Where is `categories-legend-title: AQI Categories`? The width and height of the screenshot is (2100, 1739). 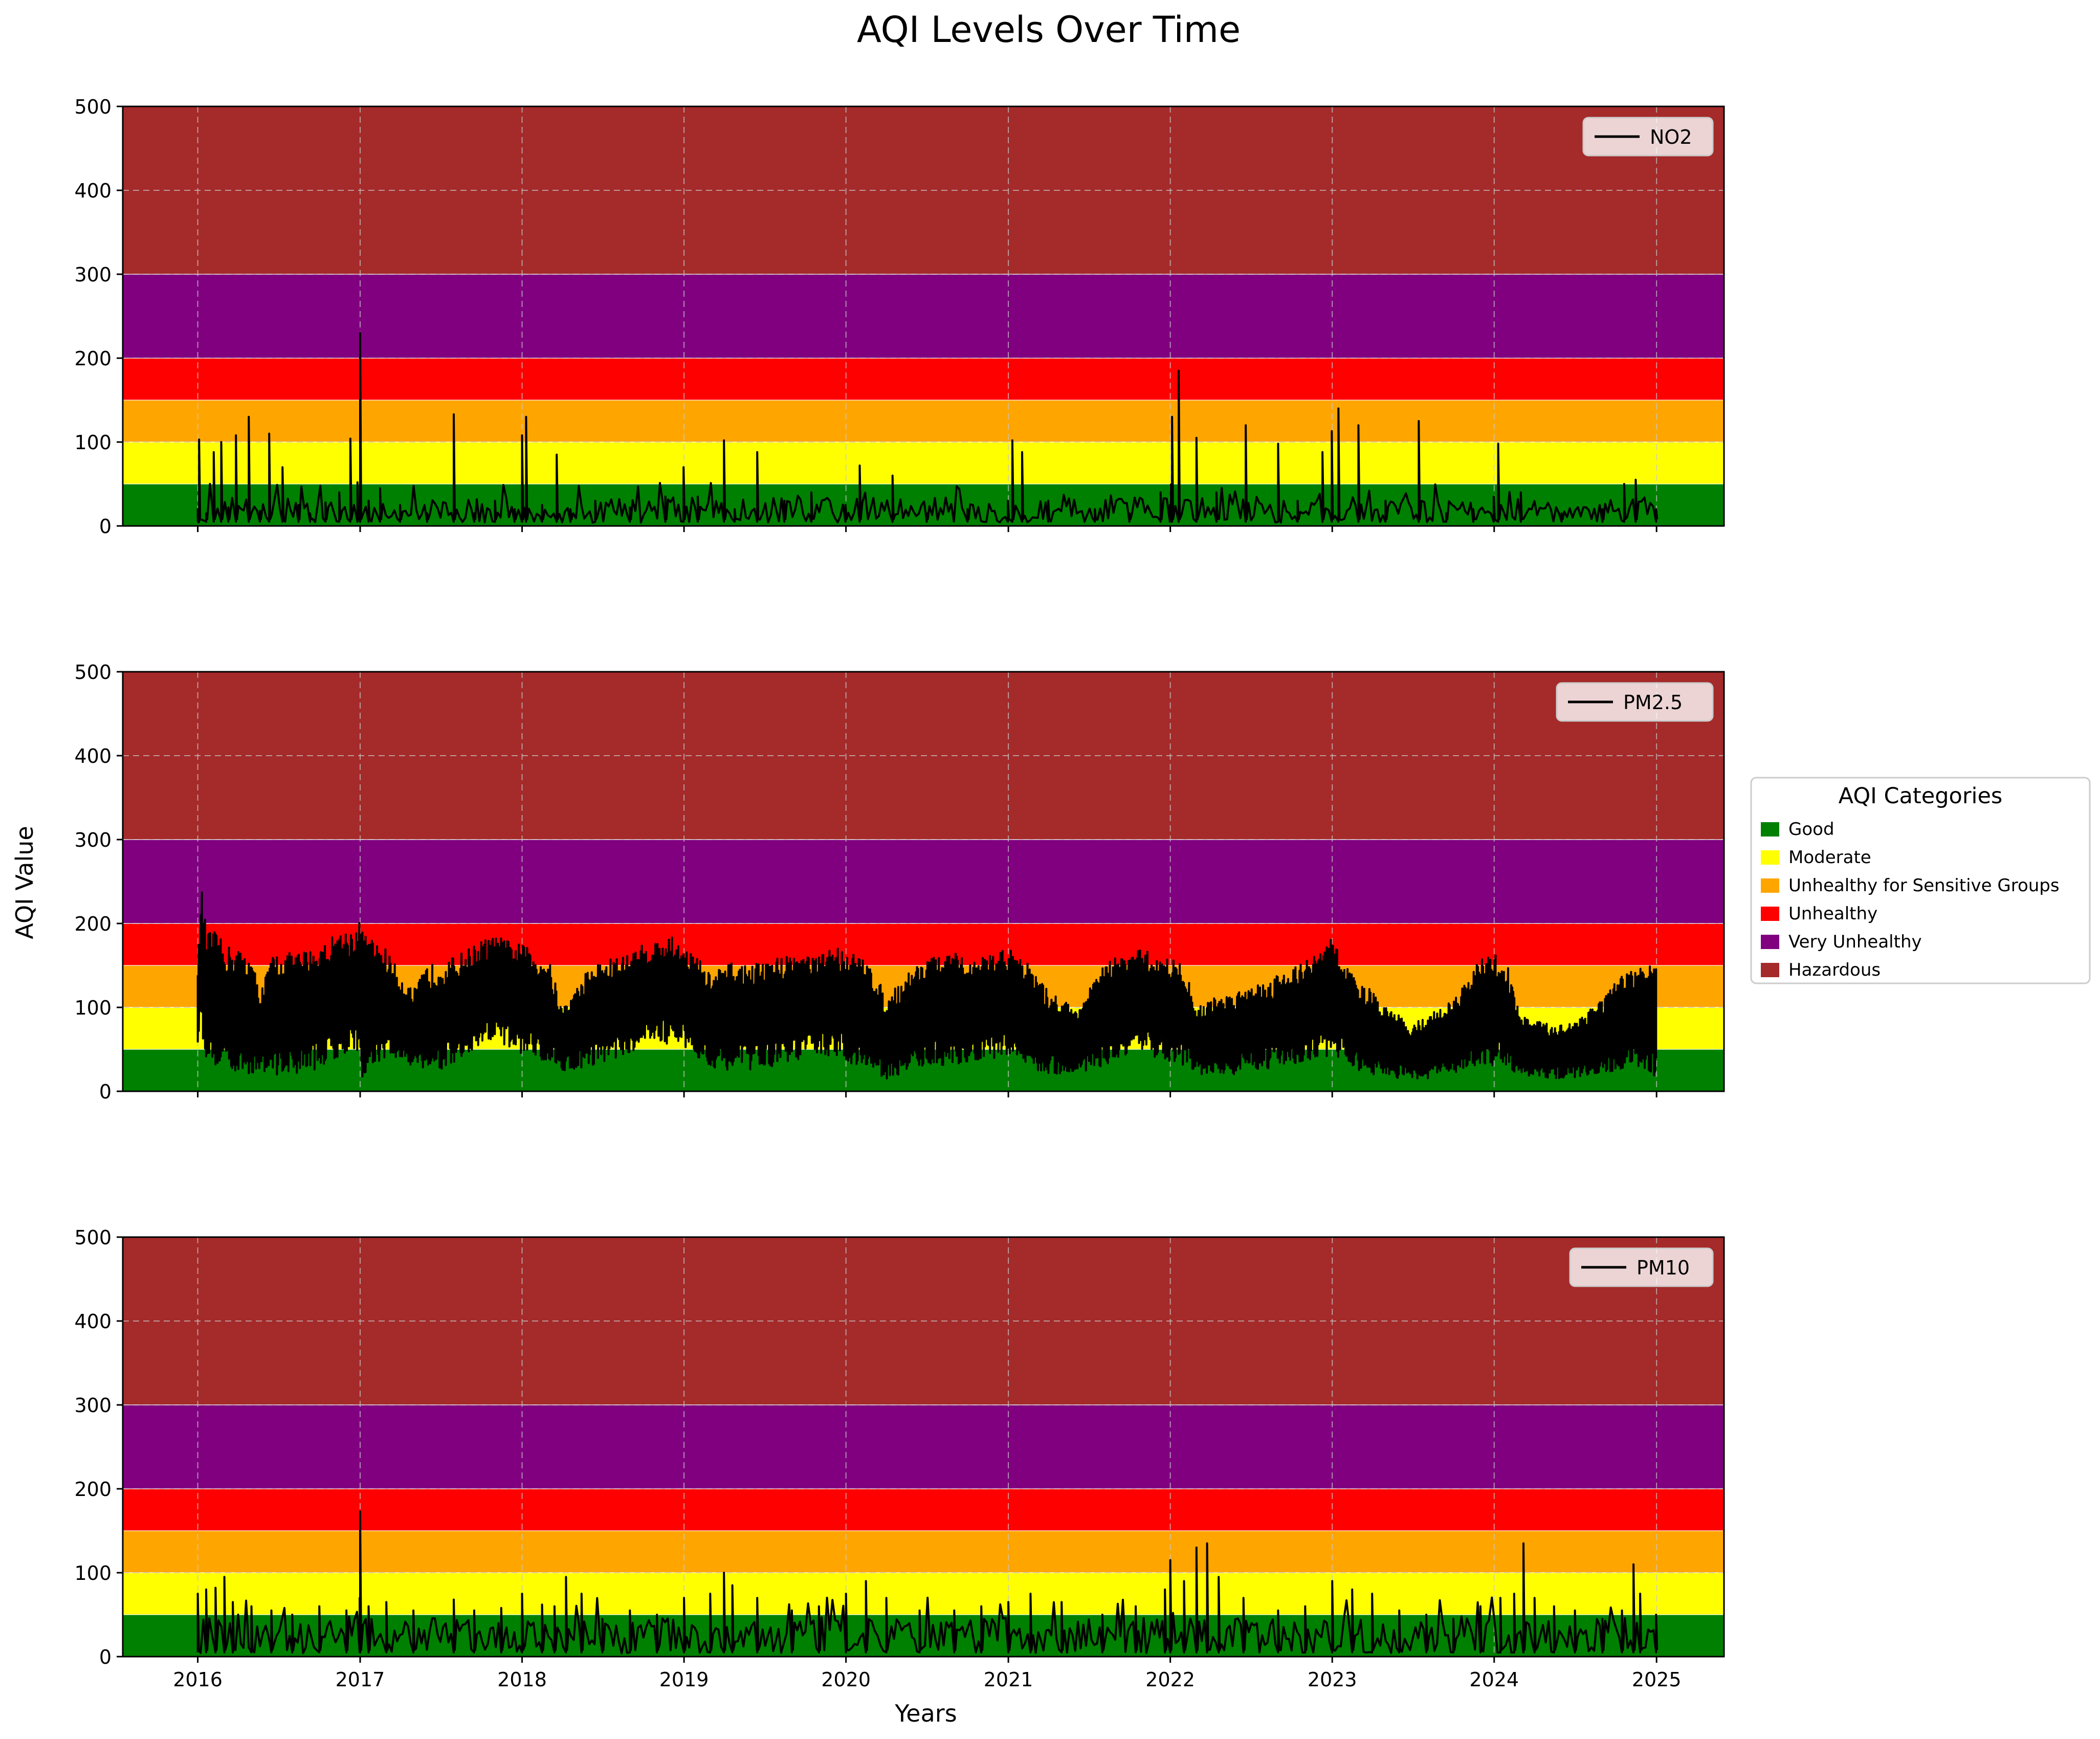
categories-legend-title: AQI Categories is located at coordinates (1921, 796).